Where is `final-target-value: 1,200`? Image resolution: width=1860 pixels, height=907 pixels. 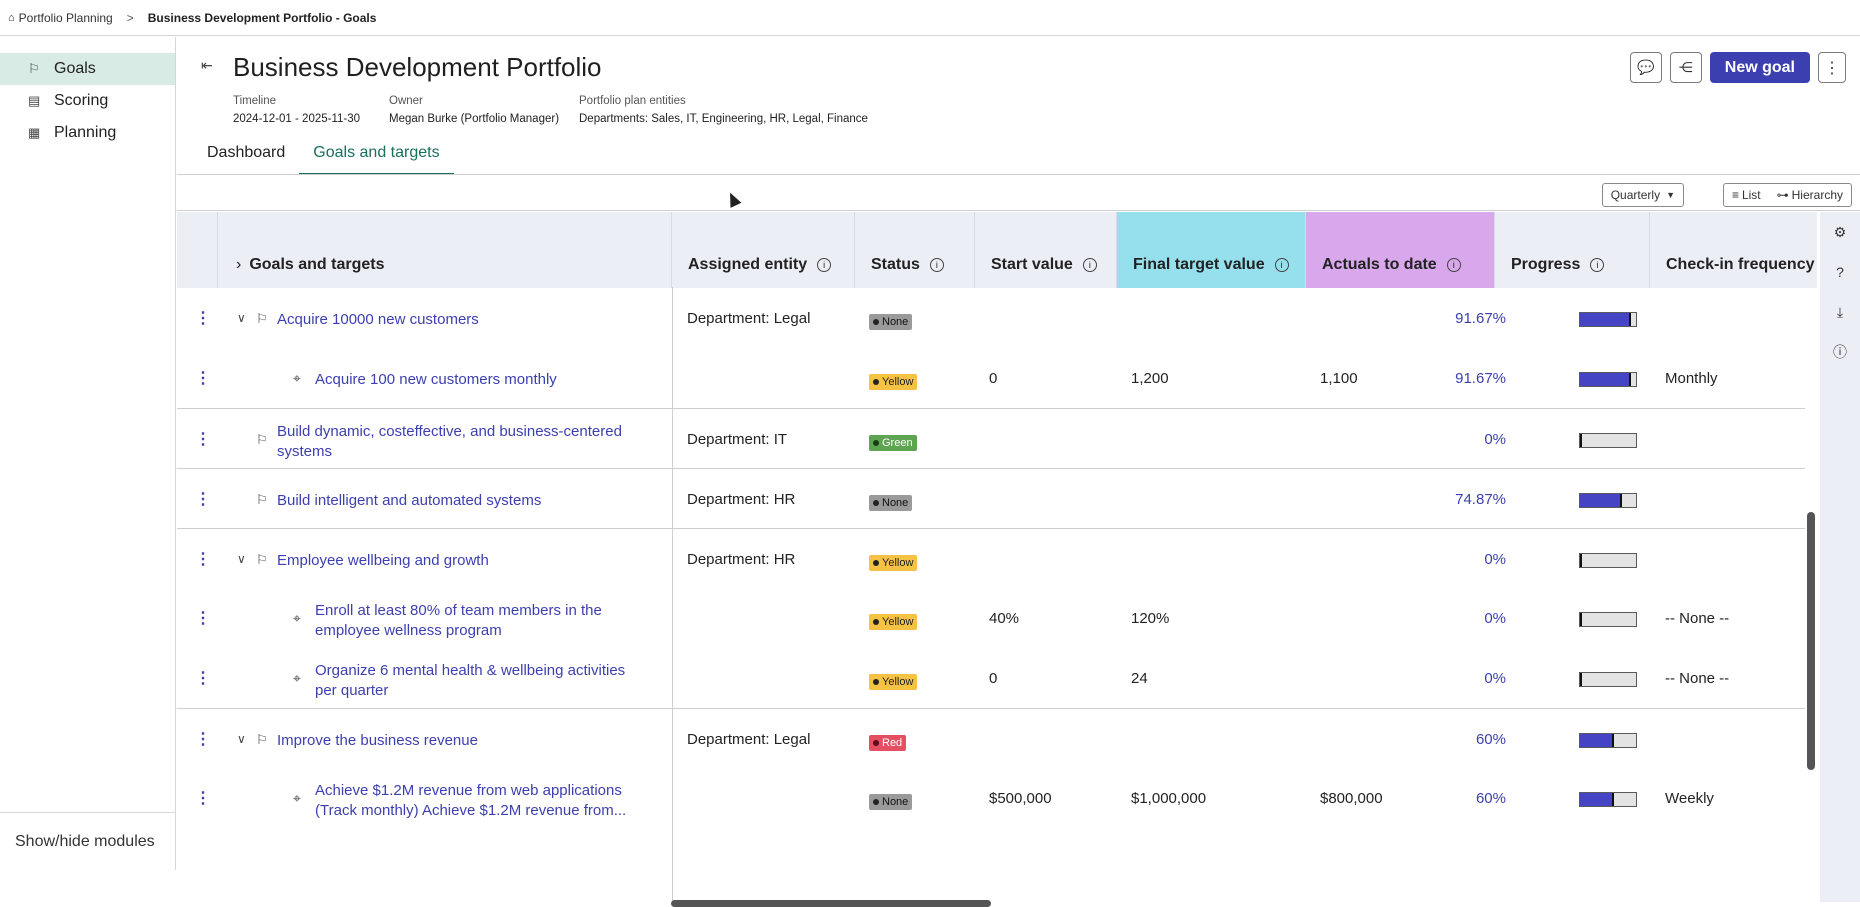
final-target-value: 1,200 is located at coordinates (1150, 378).